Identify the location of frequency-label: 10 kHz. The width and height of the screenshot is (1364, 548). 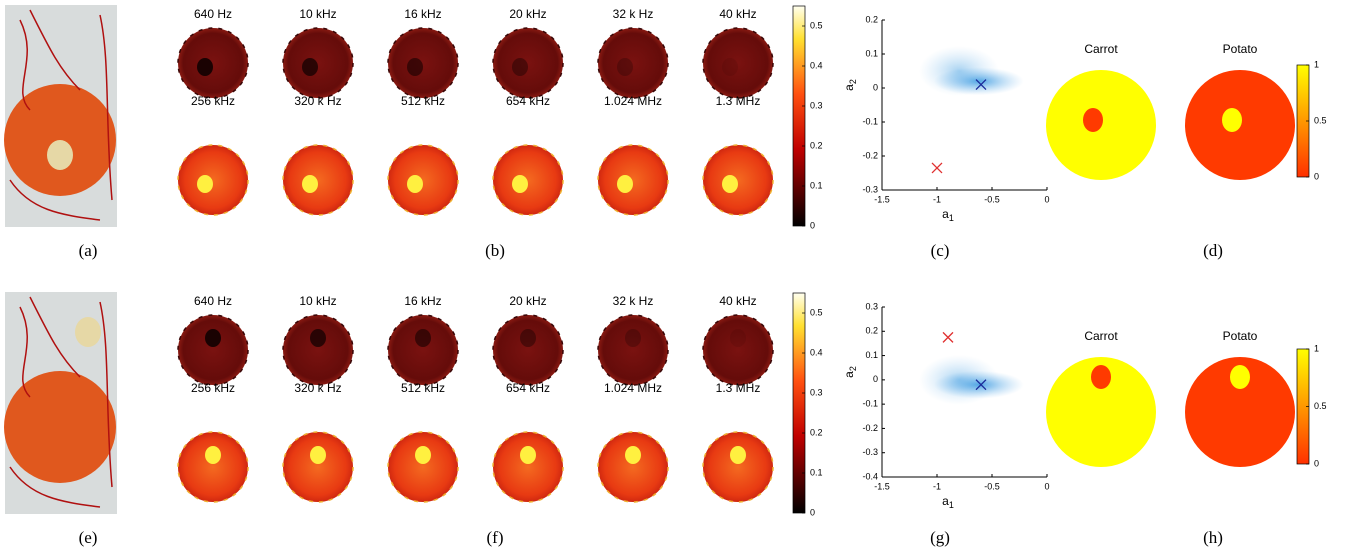
(317, 301).